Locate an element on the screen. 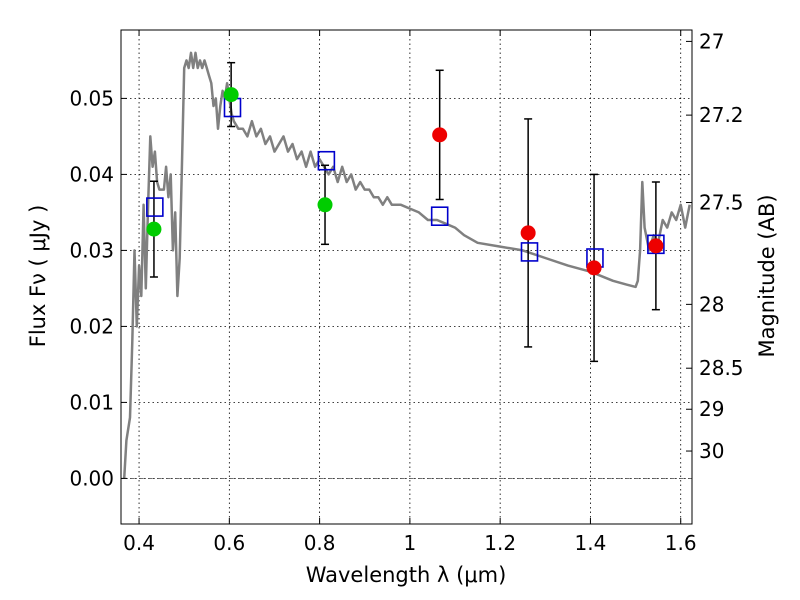  x-tick-label: 1.6 is located at coordinates (681, 543).